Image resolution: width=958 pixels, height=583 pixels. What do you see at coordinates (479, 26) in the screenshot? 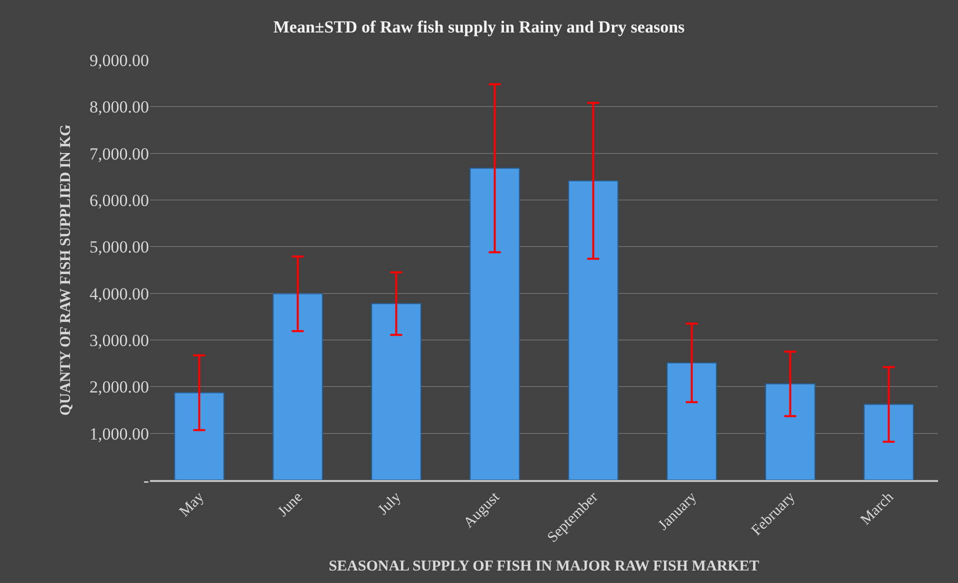
I see `chart-title: Mean±STD of Raw fish supply in Rainy and Dry seasons` at bounding box center [479, 26].